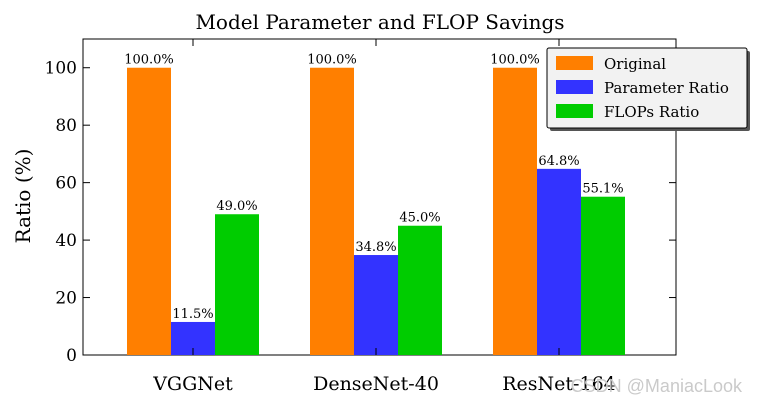  I want to click on y-axis-label: Ratio (%), so click(23, 196).